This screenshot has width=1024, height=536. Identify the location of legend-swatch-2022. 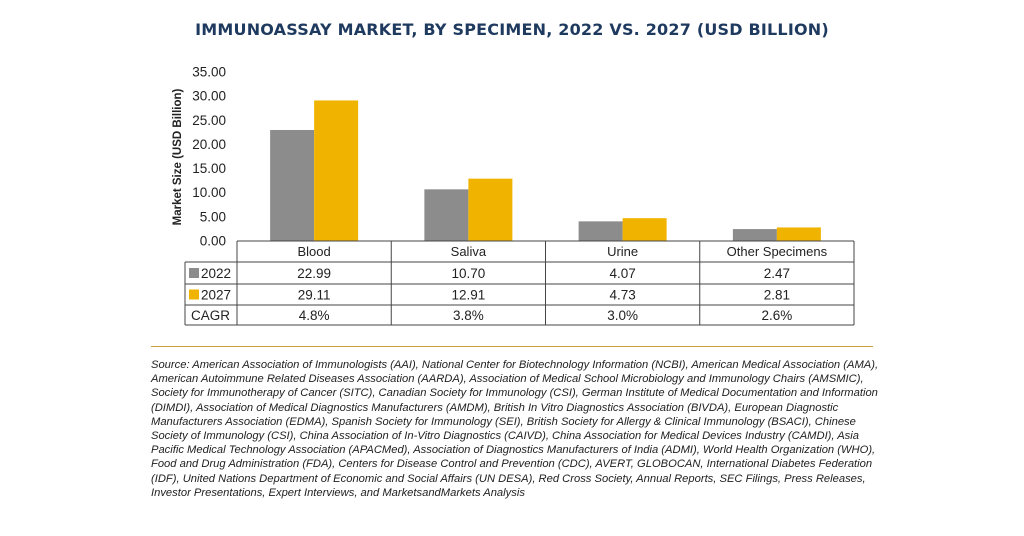
(194, 273).